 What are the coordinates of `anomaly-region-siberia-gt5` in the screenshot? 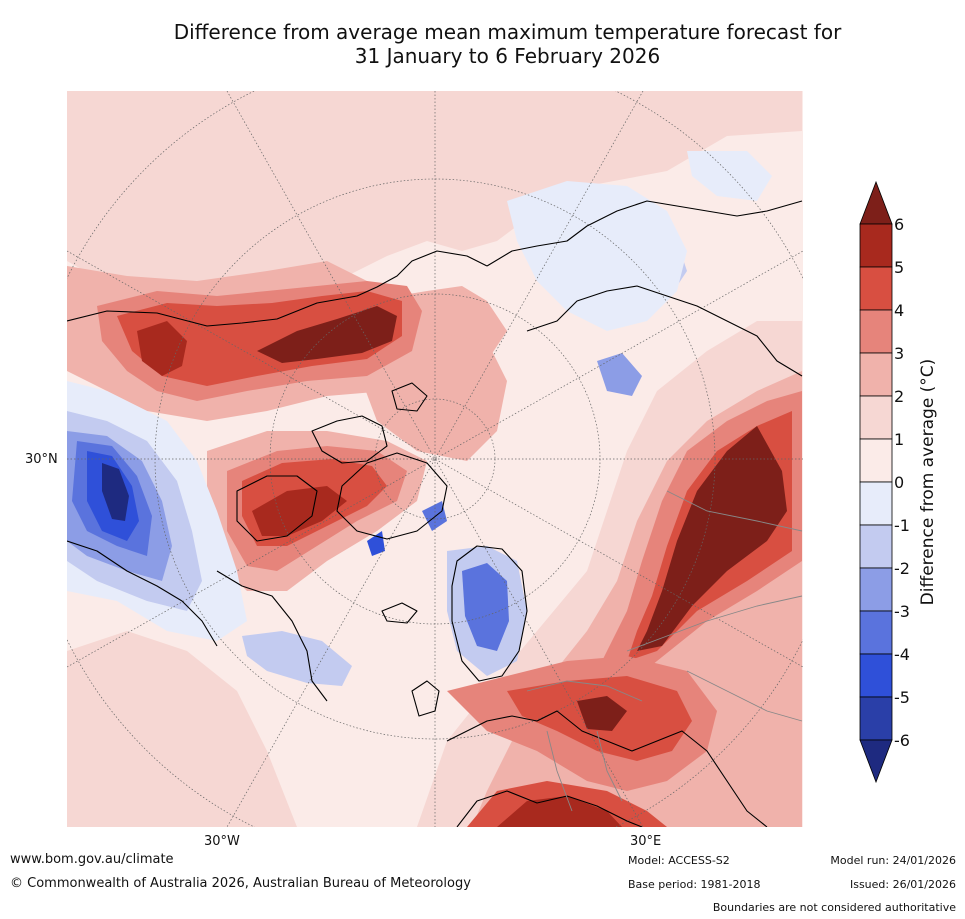 It's located at (712, 538).